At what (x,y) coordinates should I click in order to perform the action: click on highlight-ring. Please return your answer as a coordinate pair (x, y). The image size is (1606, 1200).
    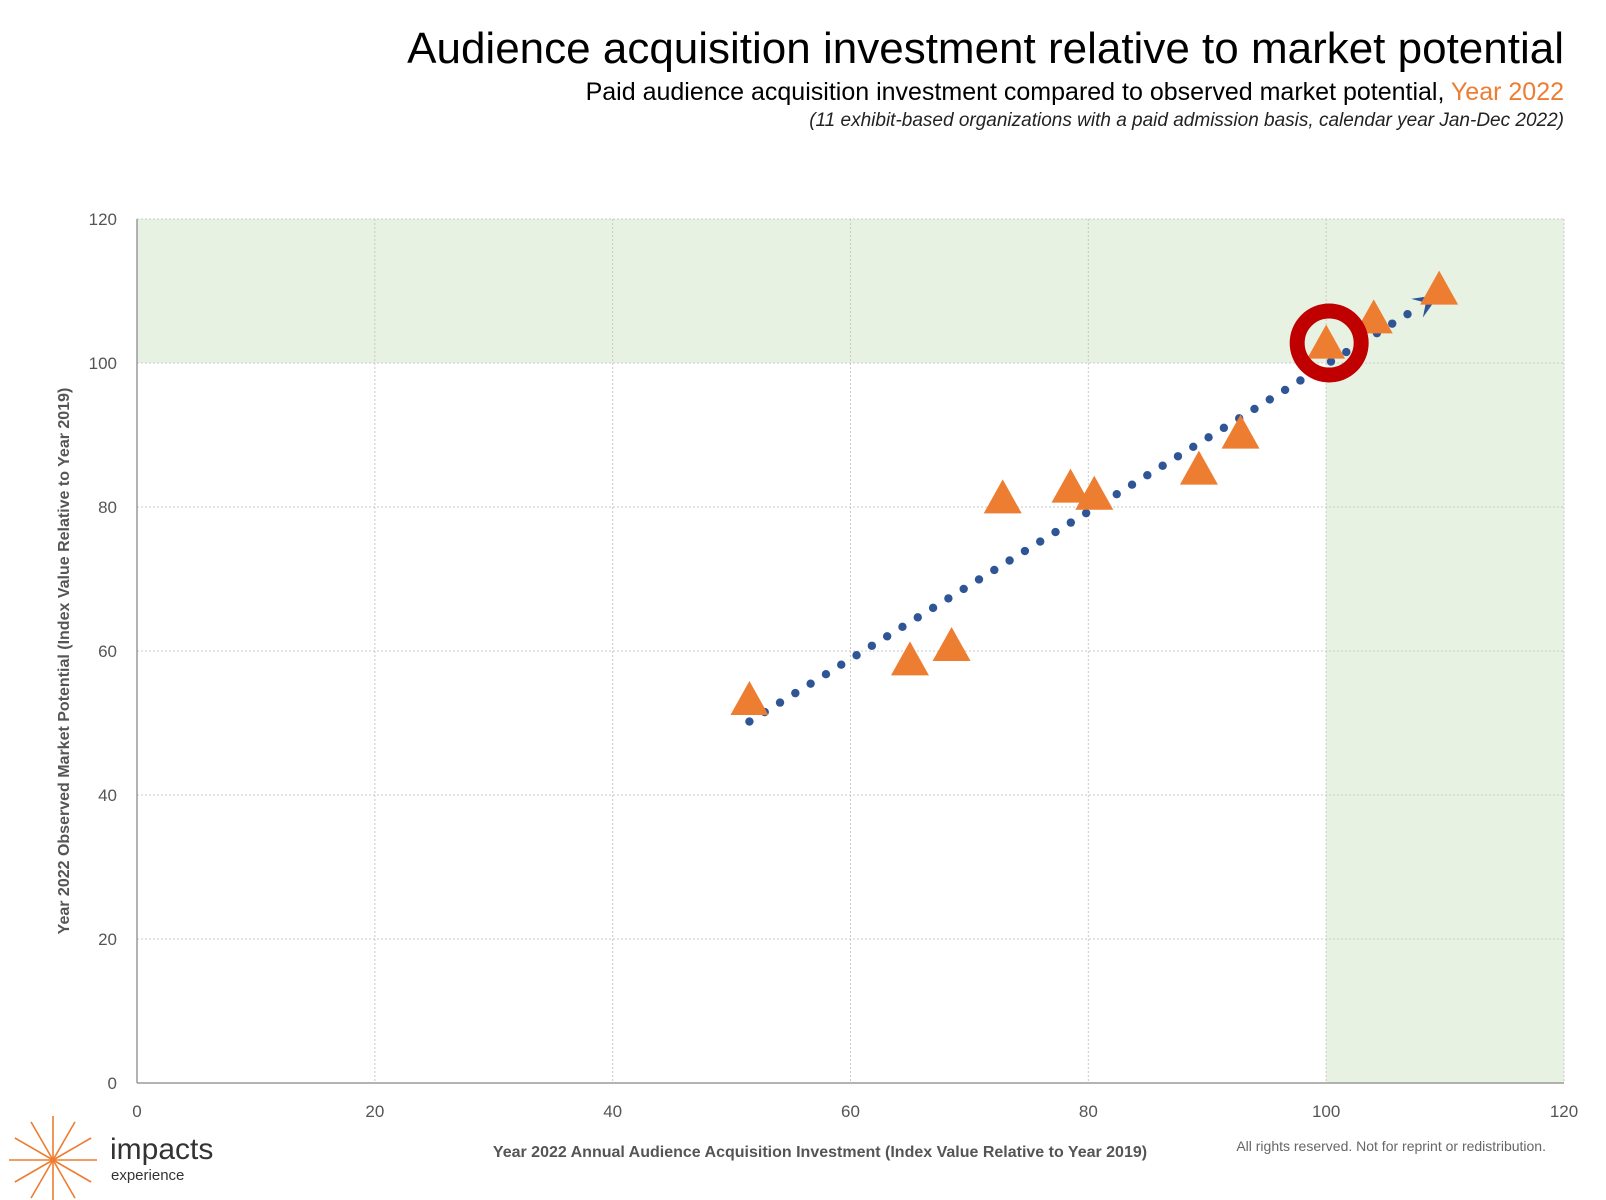
    Looking at the image, I should click on (1329, 343).